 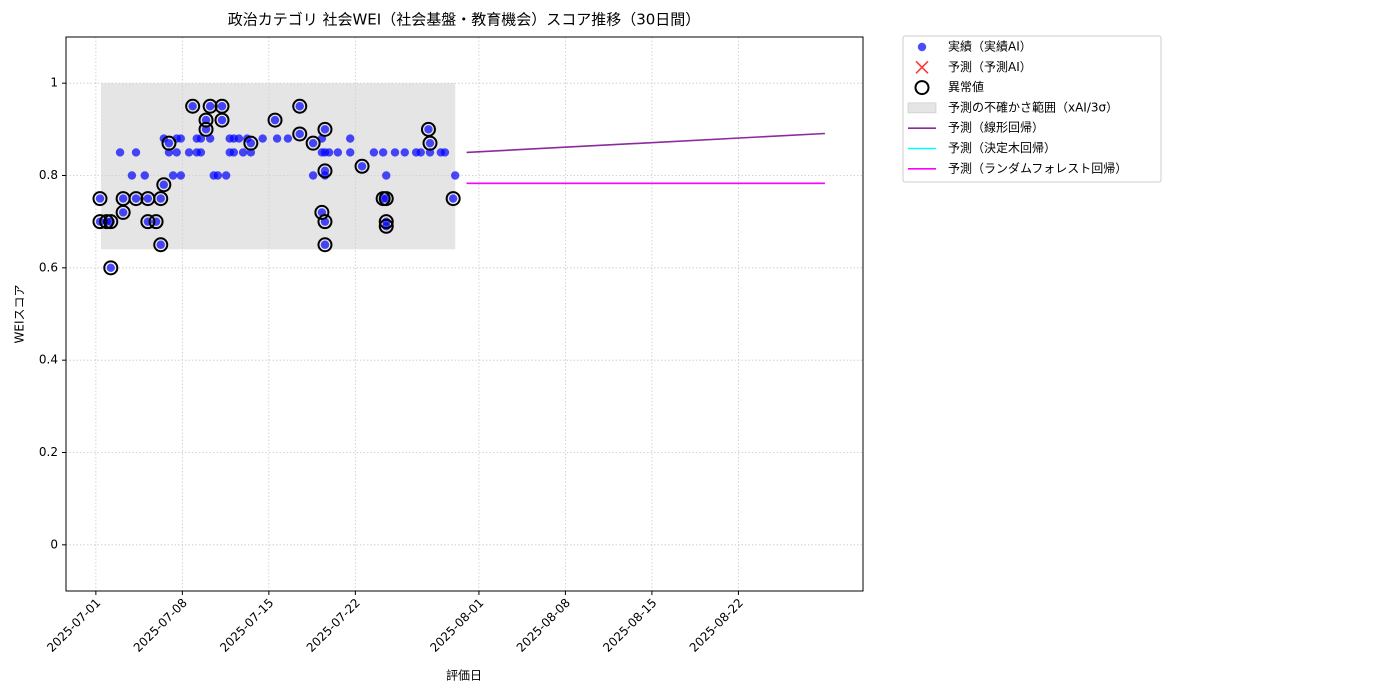 I want to click on chart-title: 政治カテゴリ 社会WEI（社会基盤・教育機会）スコア推移（30日間）, so click(x=464, y=20).